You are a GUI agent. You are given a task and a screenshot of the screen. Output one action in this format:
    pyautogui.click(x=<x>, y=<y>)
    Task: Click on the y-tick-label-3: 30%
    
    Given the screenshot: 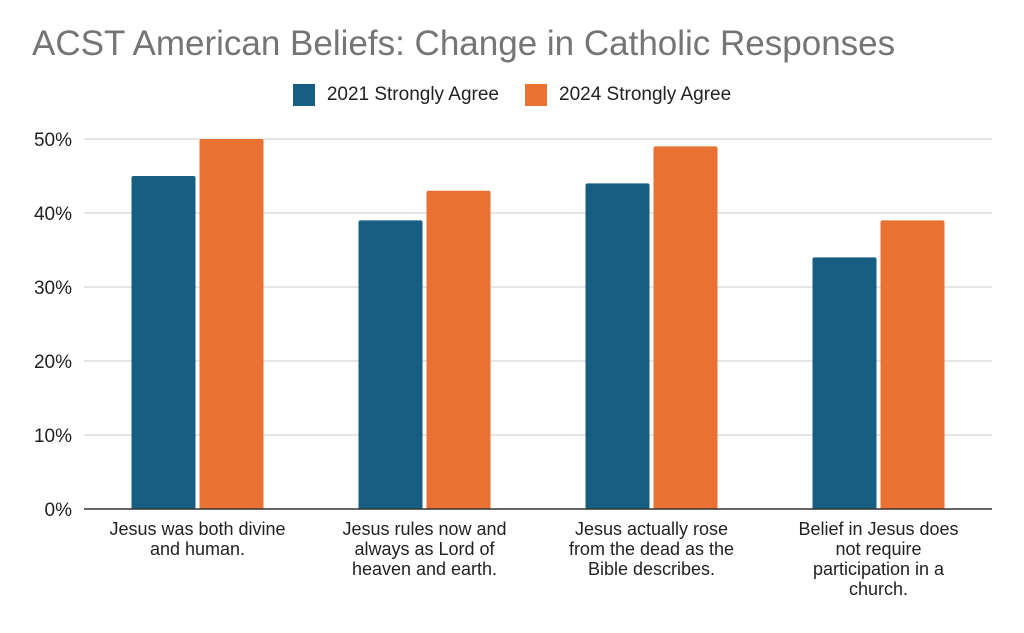 What is the action you would take?
    pyautogui.click(x=53, y=288)
    